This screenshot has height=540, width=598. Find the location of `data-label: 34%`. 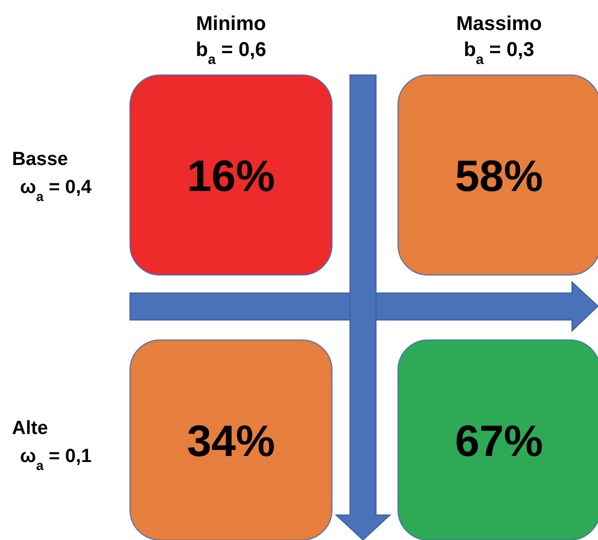

data-label: 34% is located at coordinates (231, 441).